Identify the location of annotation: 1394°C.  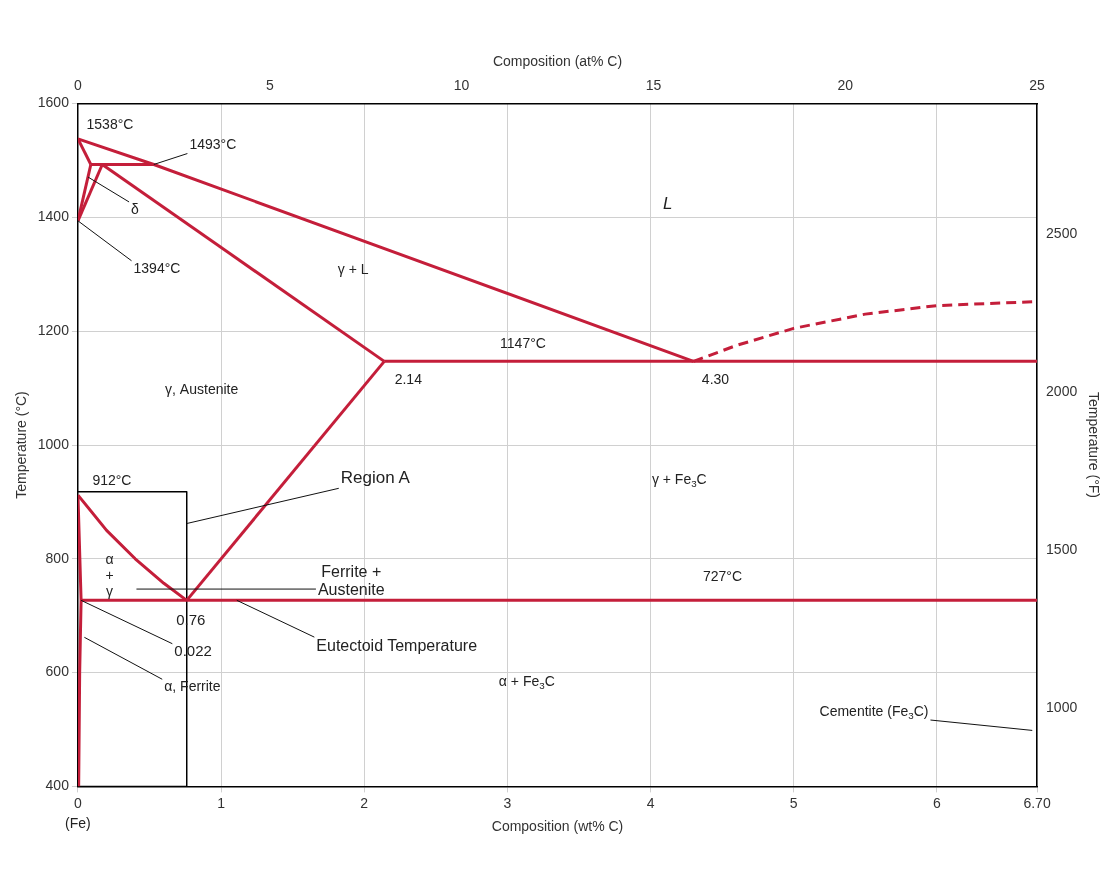
(157, 267).